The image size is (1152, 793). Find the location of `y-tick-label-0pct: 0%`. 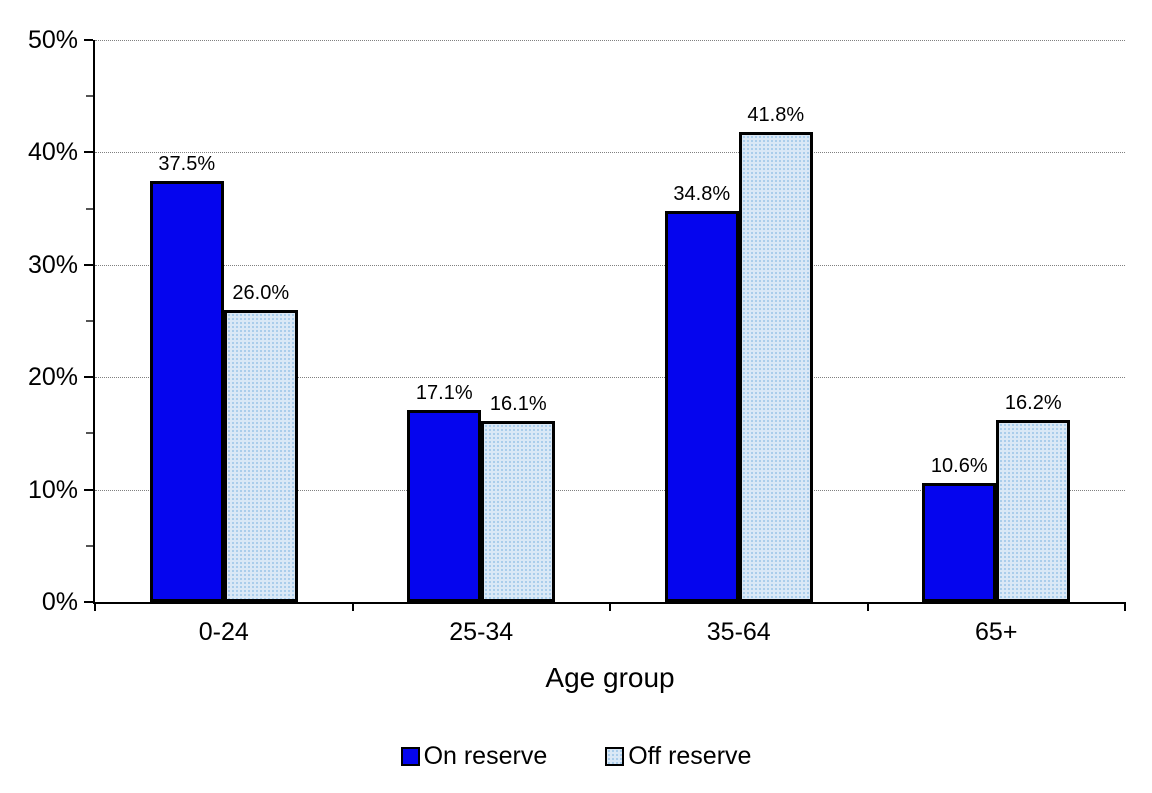

y-tick-label-0pct: 0% is located at coordinates (59, 602).